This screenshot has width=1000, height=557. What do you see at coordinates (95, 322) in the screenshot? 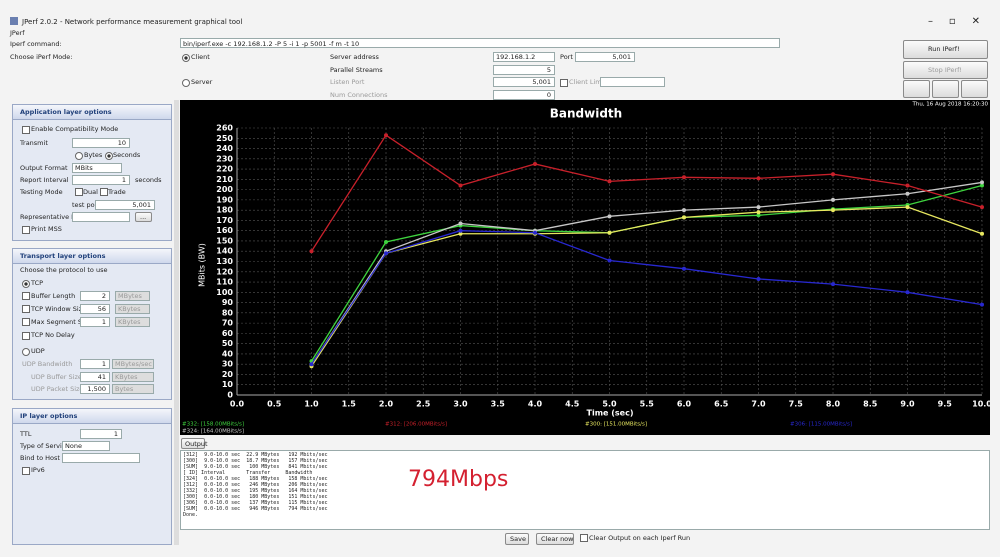
I see `max-segment-input` at bounding box center [95, 322].